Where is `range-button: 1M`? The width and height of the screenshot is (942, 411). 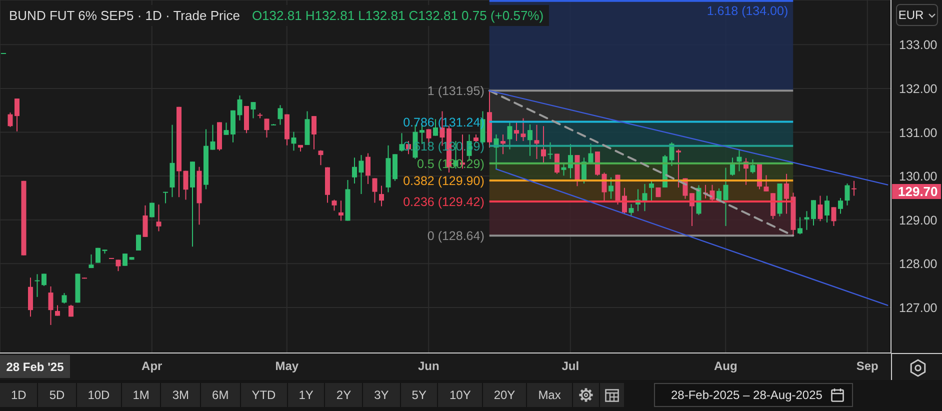 range-button: 1M is located at coordinates (142, 395).